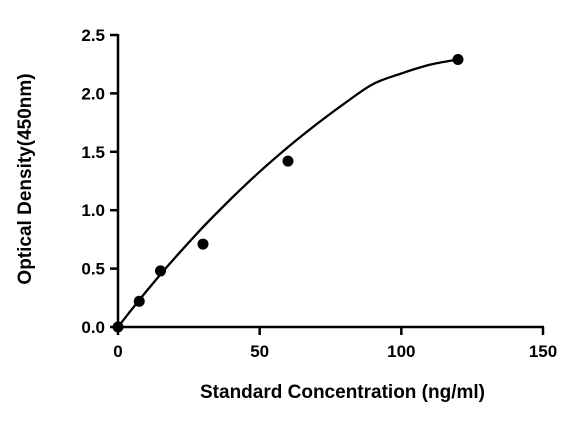 This screenshot has height=423, width=574. What do you see at coordinates (401, 351) in the screenshot?
I see `x-tick-label: 100` at bounding box center [401, 351].